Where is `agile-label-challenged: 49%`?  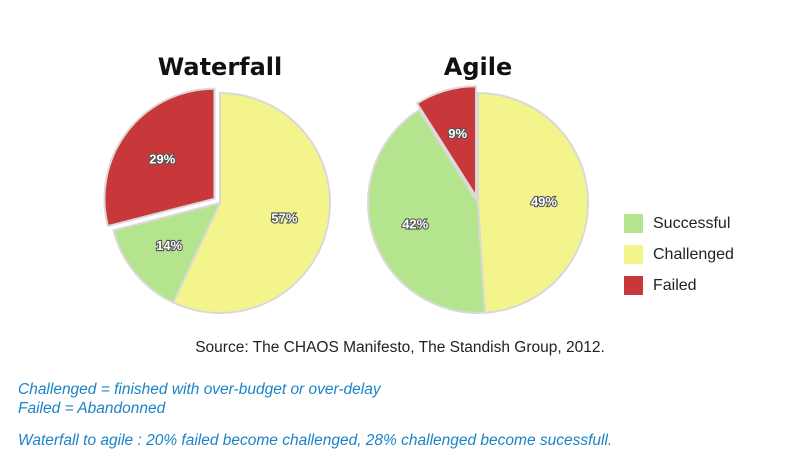 agile-label-challenged: 49% is located at coordinates (544, 201).